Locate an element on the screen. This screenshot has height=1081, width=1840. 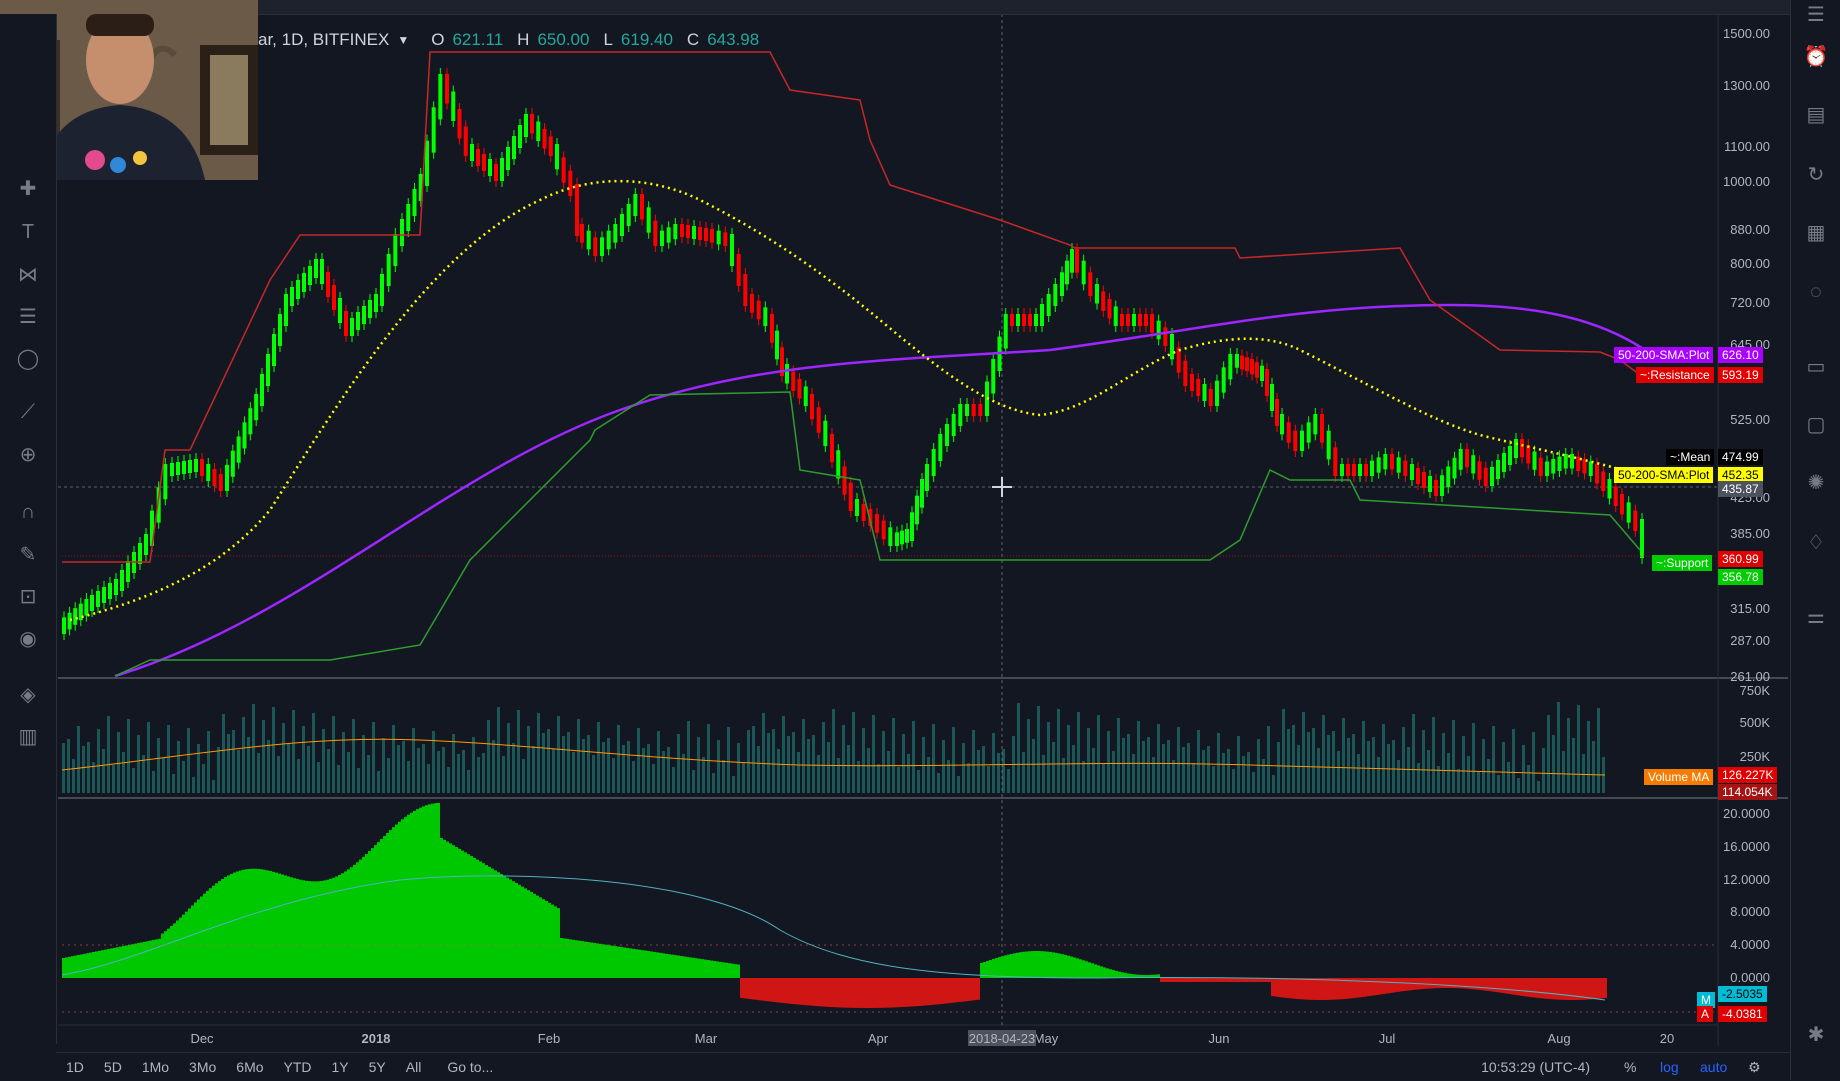
watchlist-icon: ☰ is located at coordinates (1816, 14).